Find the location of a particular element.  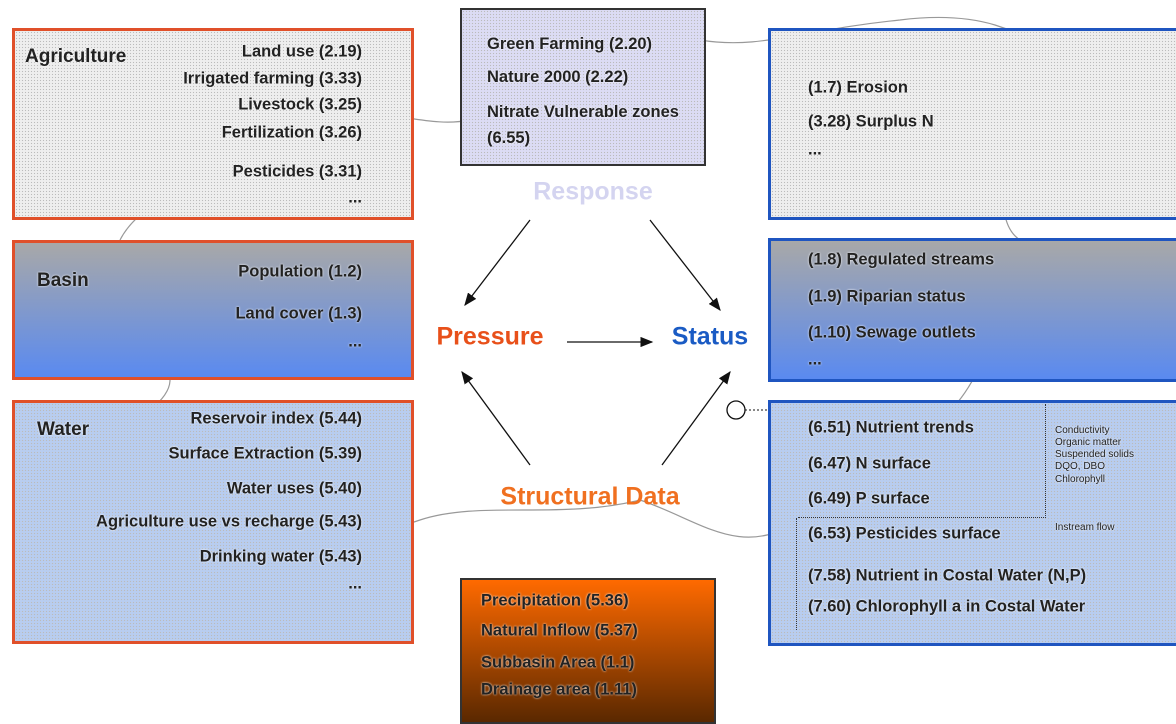

note: Instream flow is located at coordinates (1085, 527).